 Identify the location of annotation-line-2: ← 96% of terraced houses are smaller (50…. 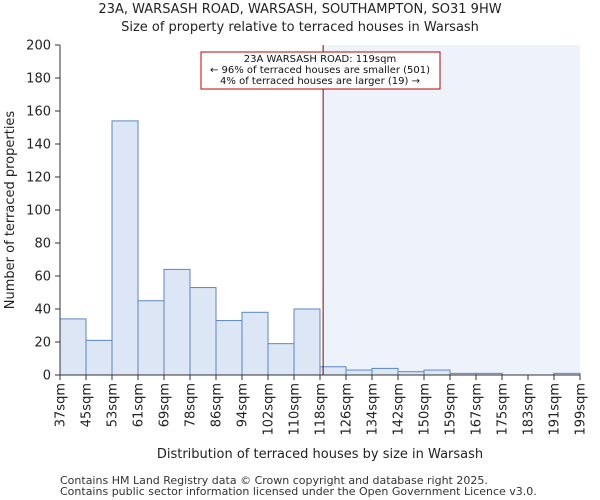
(320, 70).